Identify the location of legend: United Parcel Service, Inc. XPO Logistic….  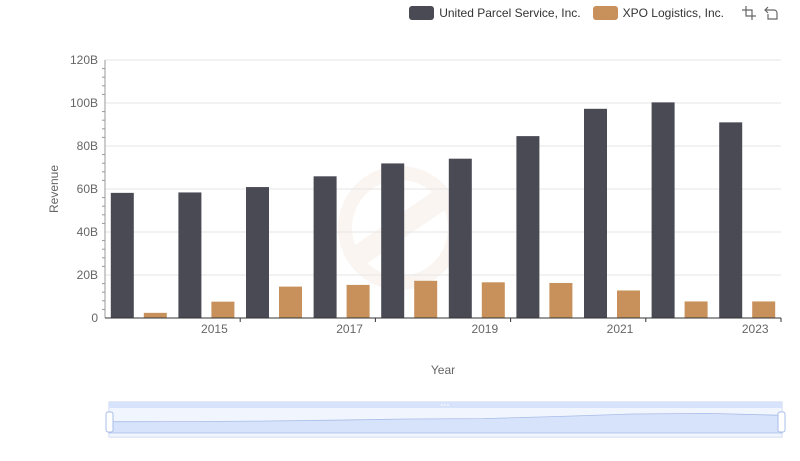
(594, 13).